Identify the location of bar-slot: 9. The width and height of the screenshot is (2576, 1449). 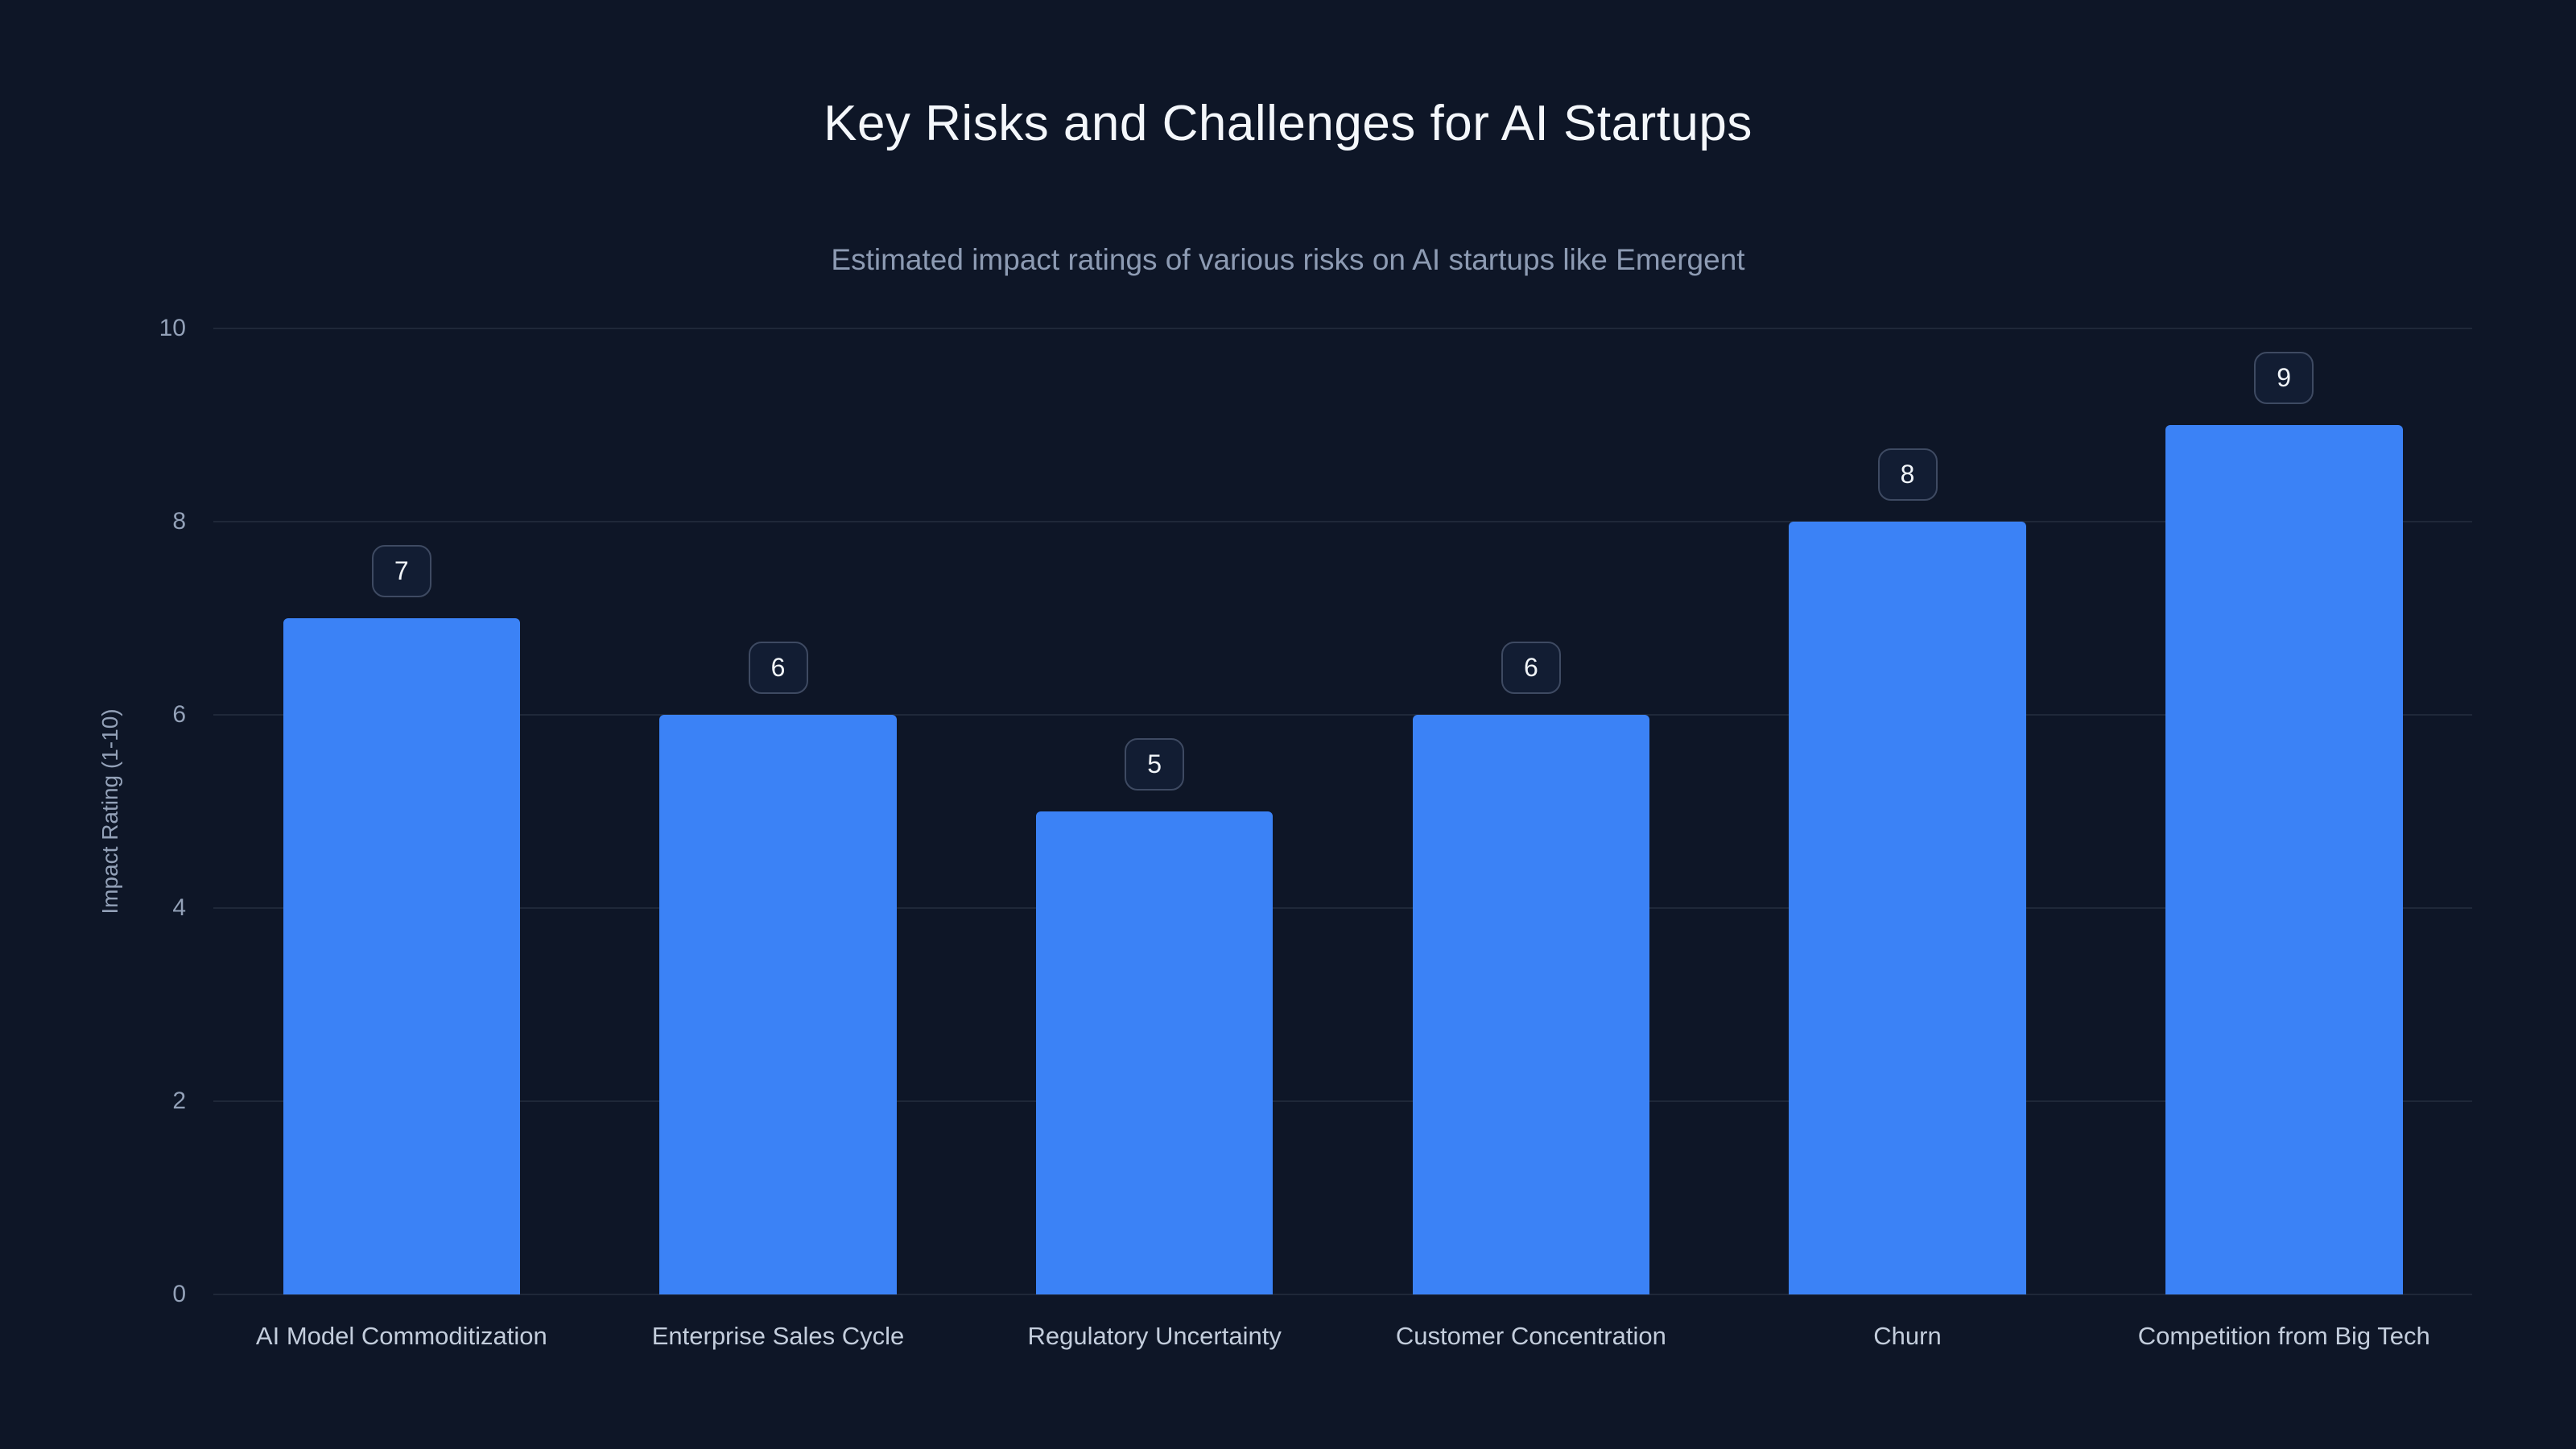
(2283, 811).